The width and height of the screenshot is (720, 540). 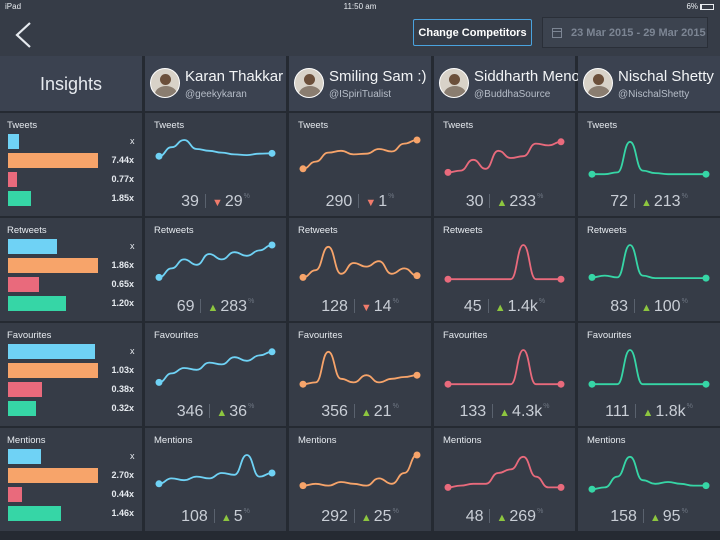 I want to click on metric-stat: 39 ▼ 29%, so click(x=215, y=202).